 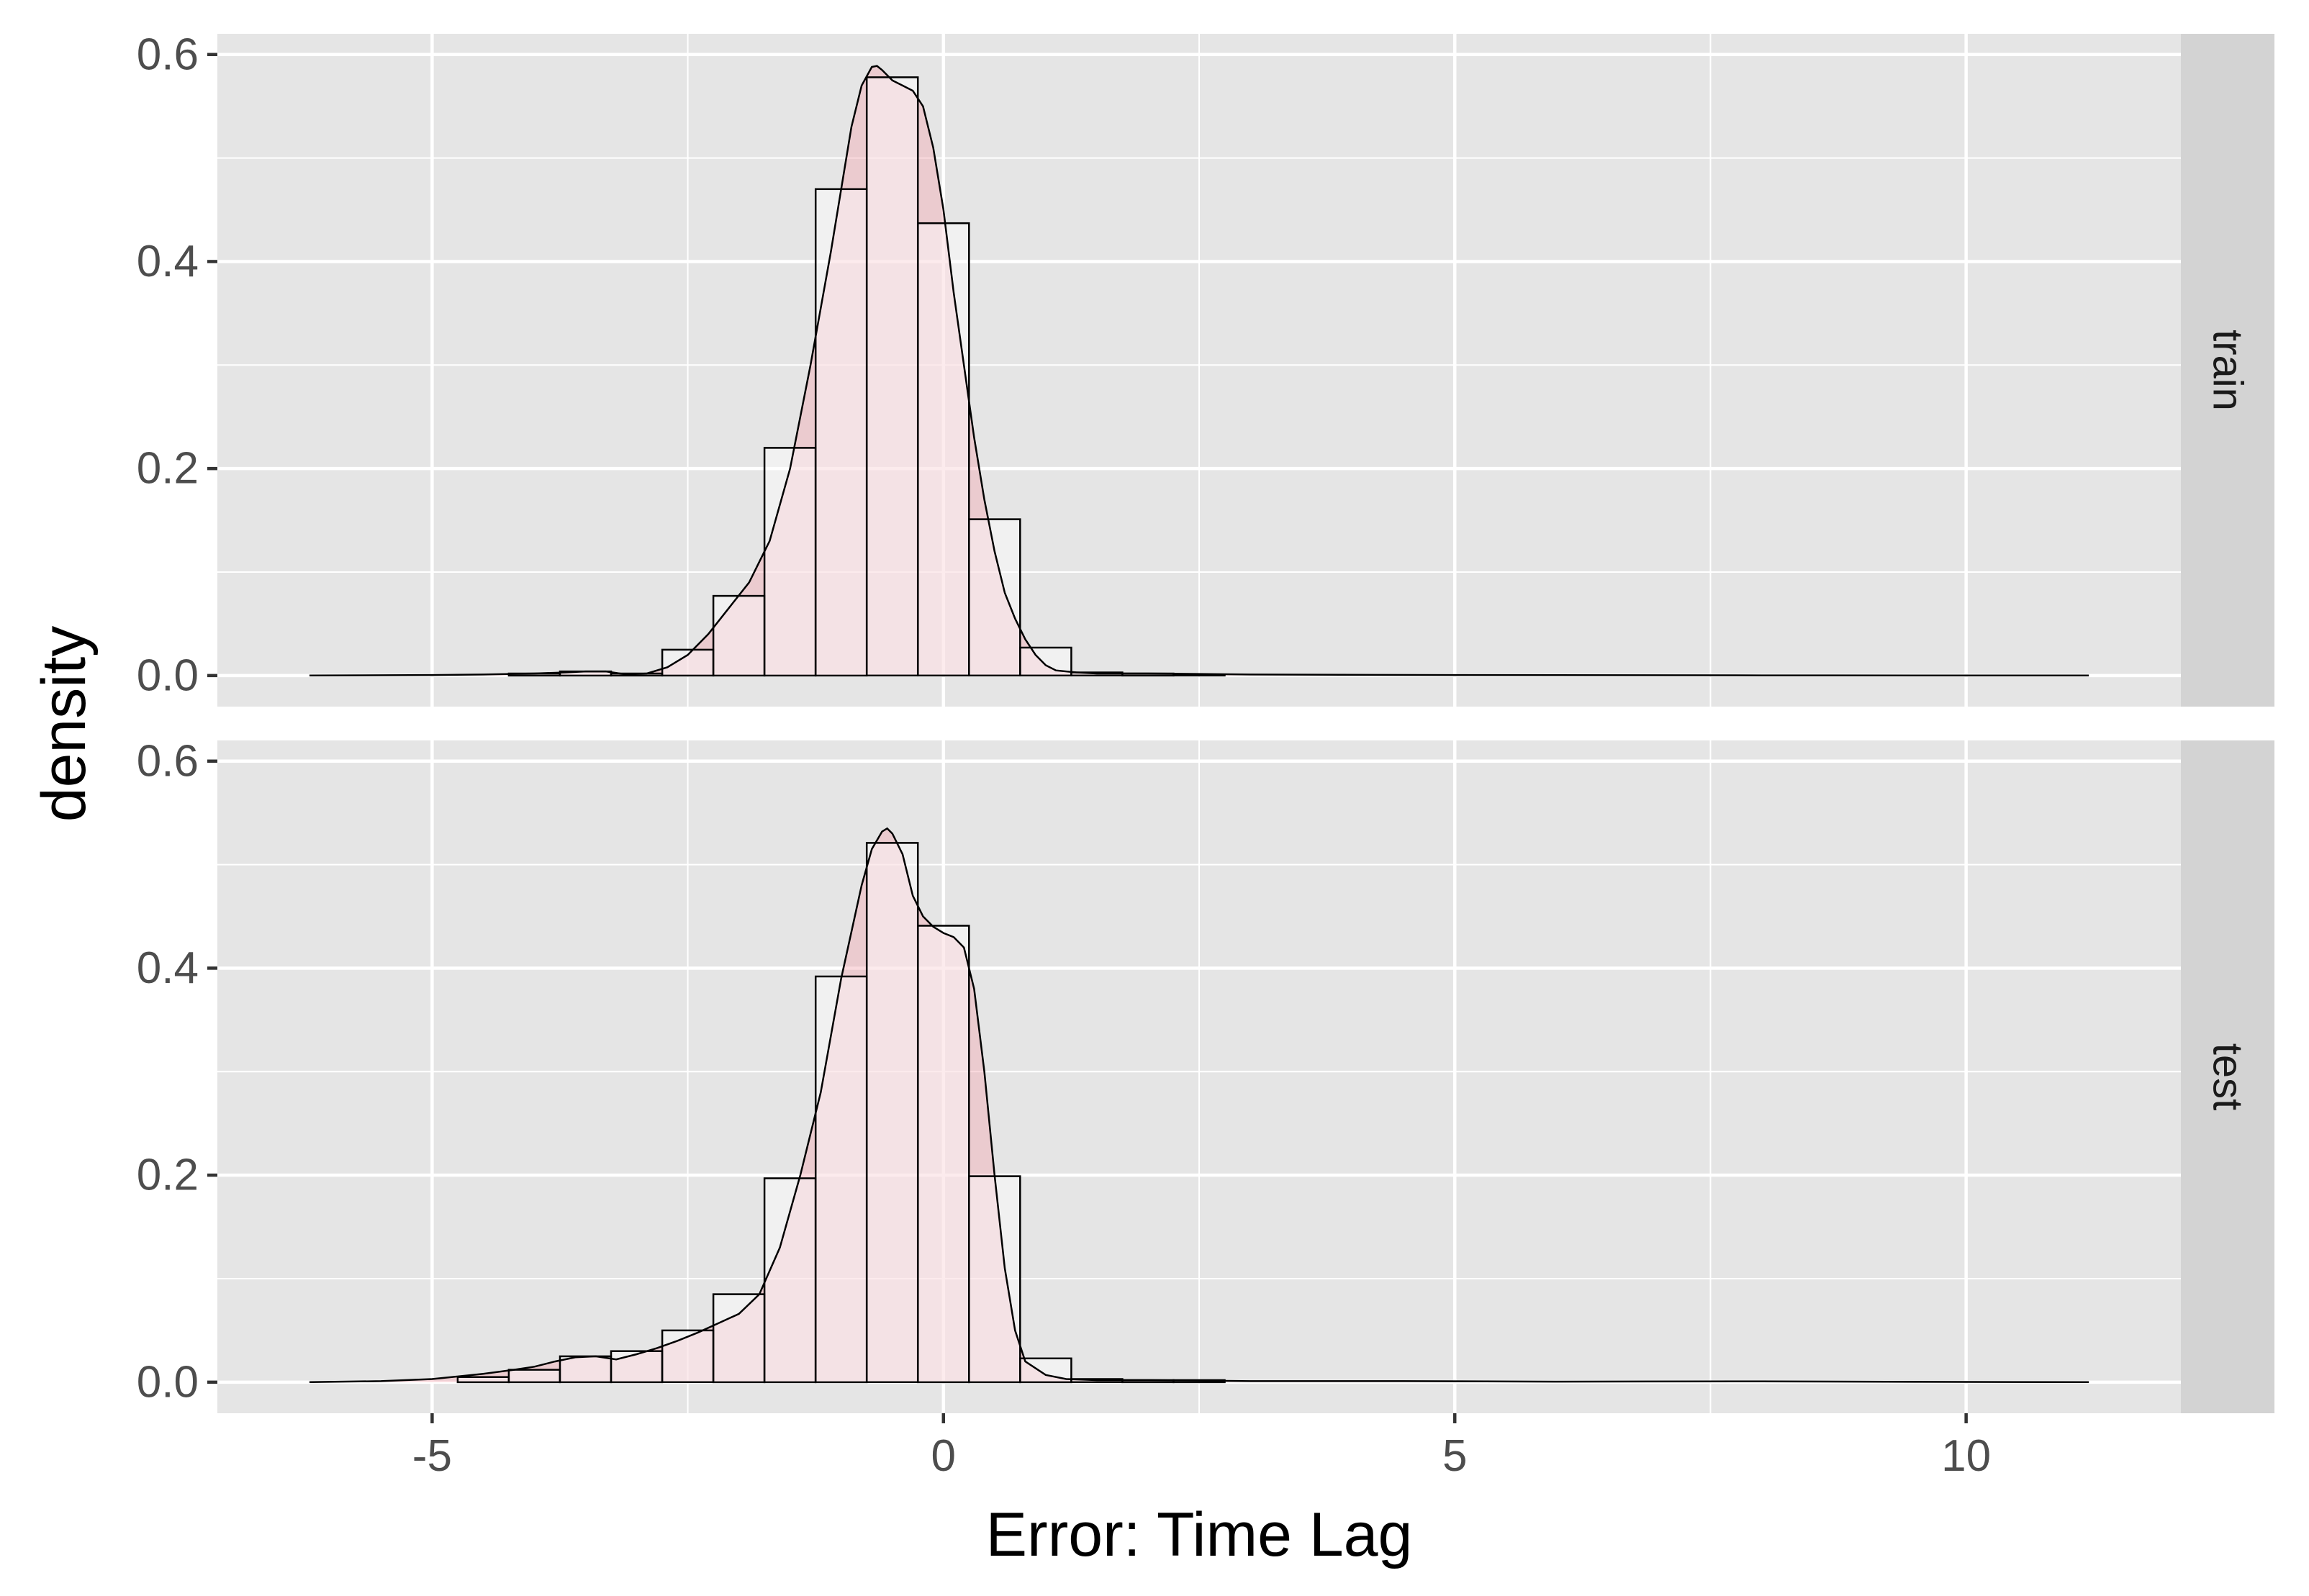 What do you see at coordinates (1966, 1456) in the screenshot?
I see `x-tick-label: 10` at bounding box center [1966, 1456].